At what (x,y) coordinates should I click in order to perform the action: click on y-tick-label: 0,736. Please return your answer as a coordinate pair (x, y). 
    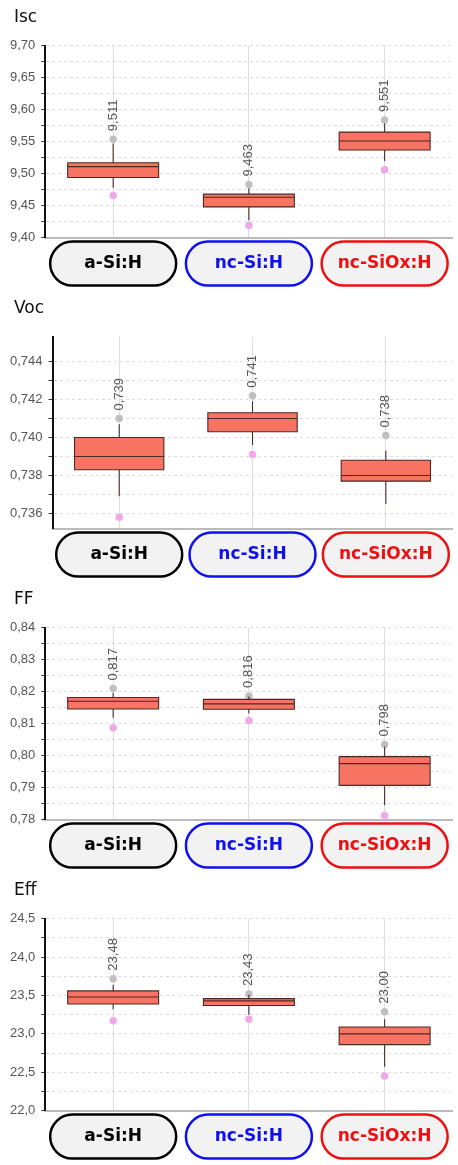
    Looking at the image, I should click on (26, 512).